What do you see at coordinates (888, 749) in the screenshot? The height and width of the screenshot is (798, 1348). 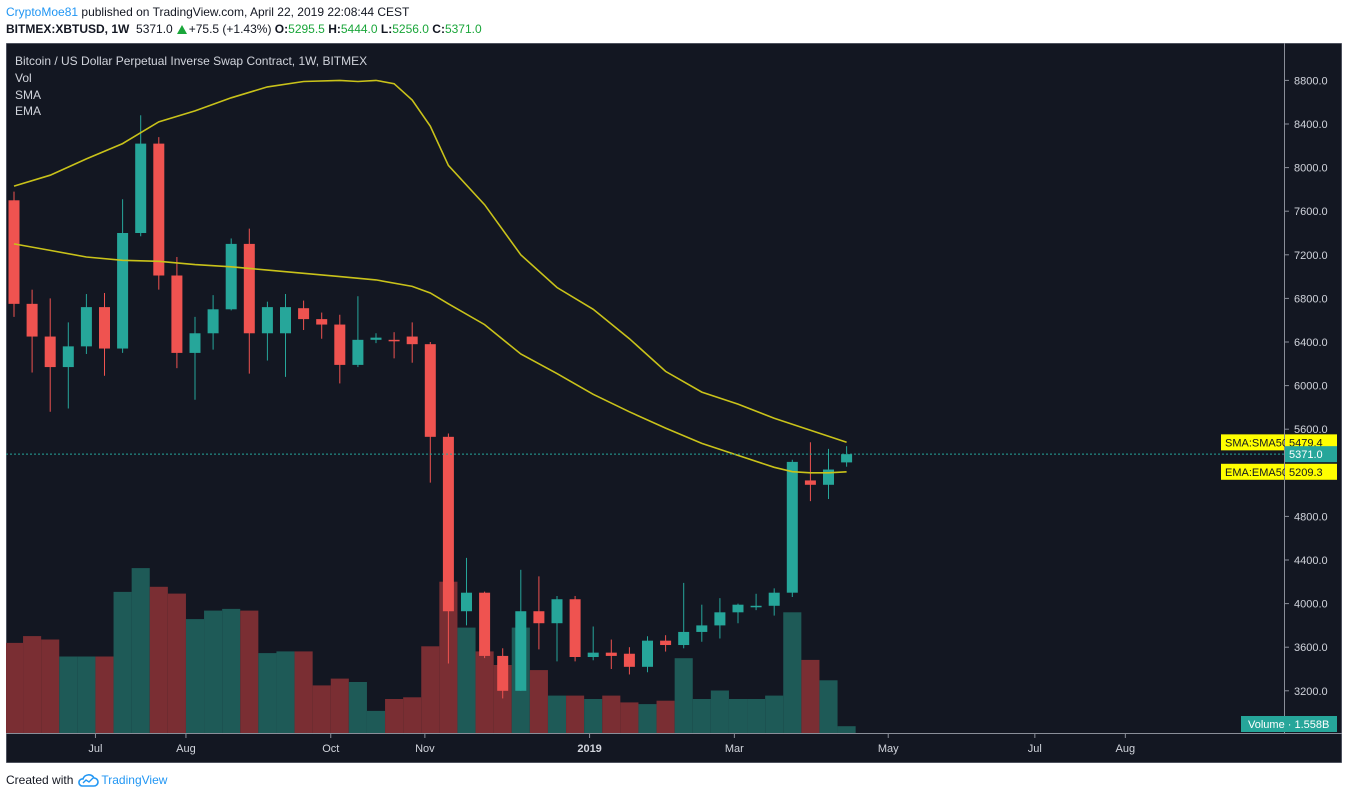 I see `x-tick-label: May` at bounding box center [888, 749].